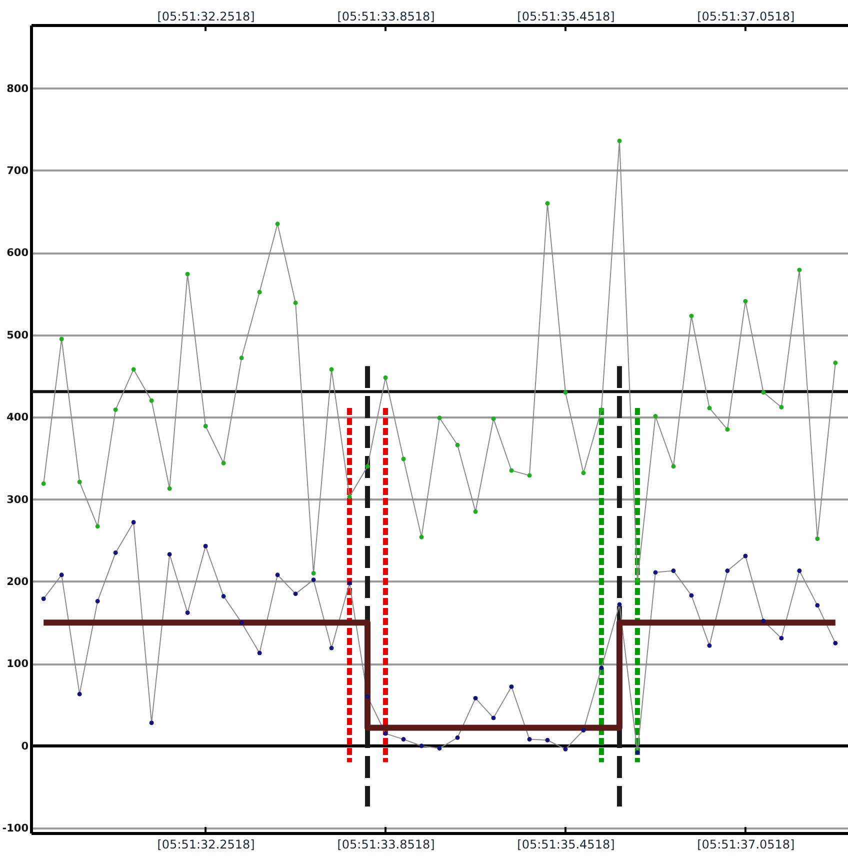  What do you see at coordinates (386, 17) in the screenshot?
I see `x-tick-label: [05:51:33.8518]` at bounding box center [386, 17].